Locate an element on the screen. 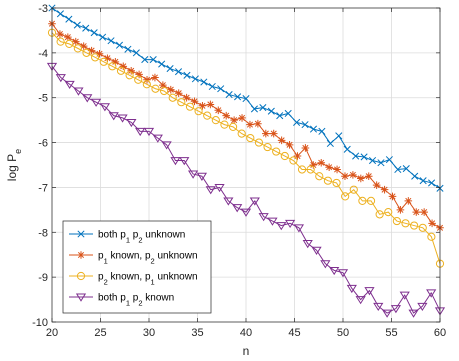  x-tick-label: 50 is located at coordinates (343, 333).